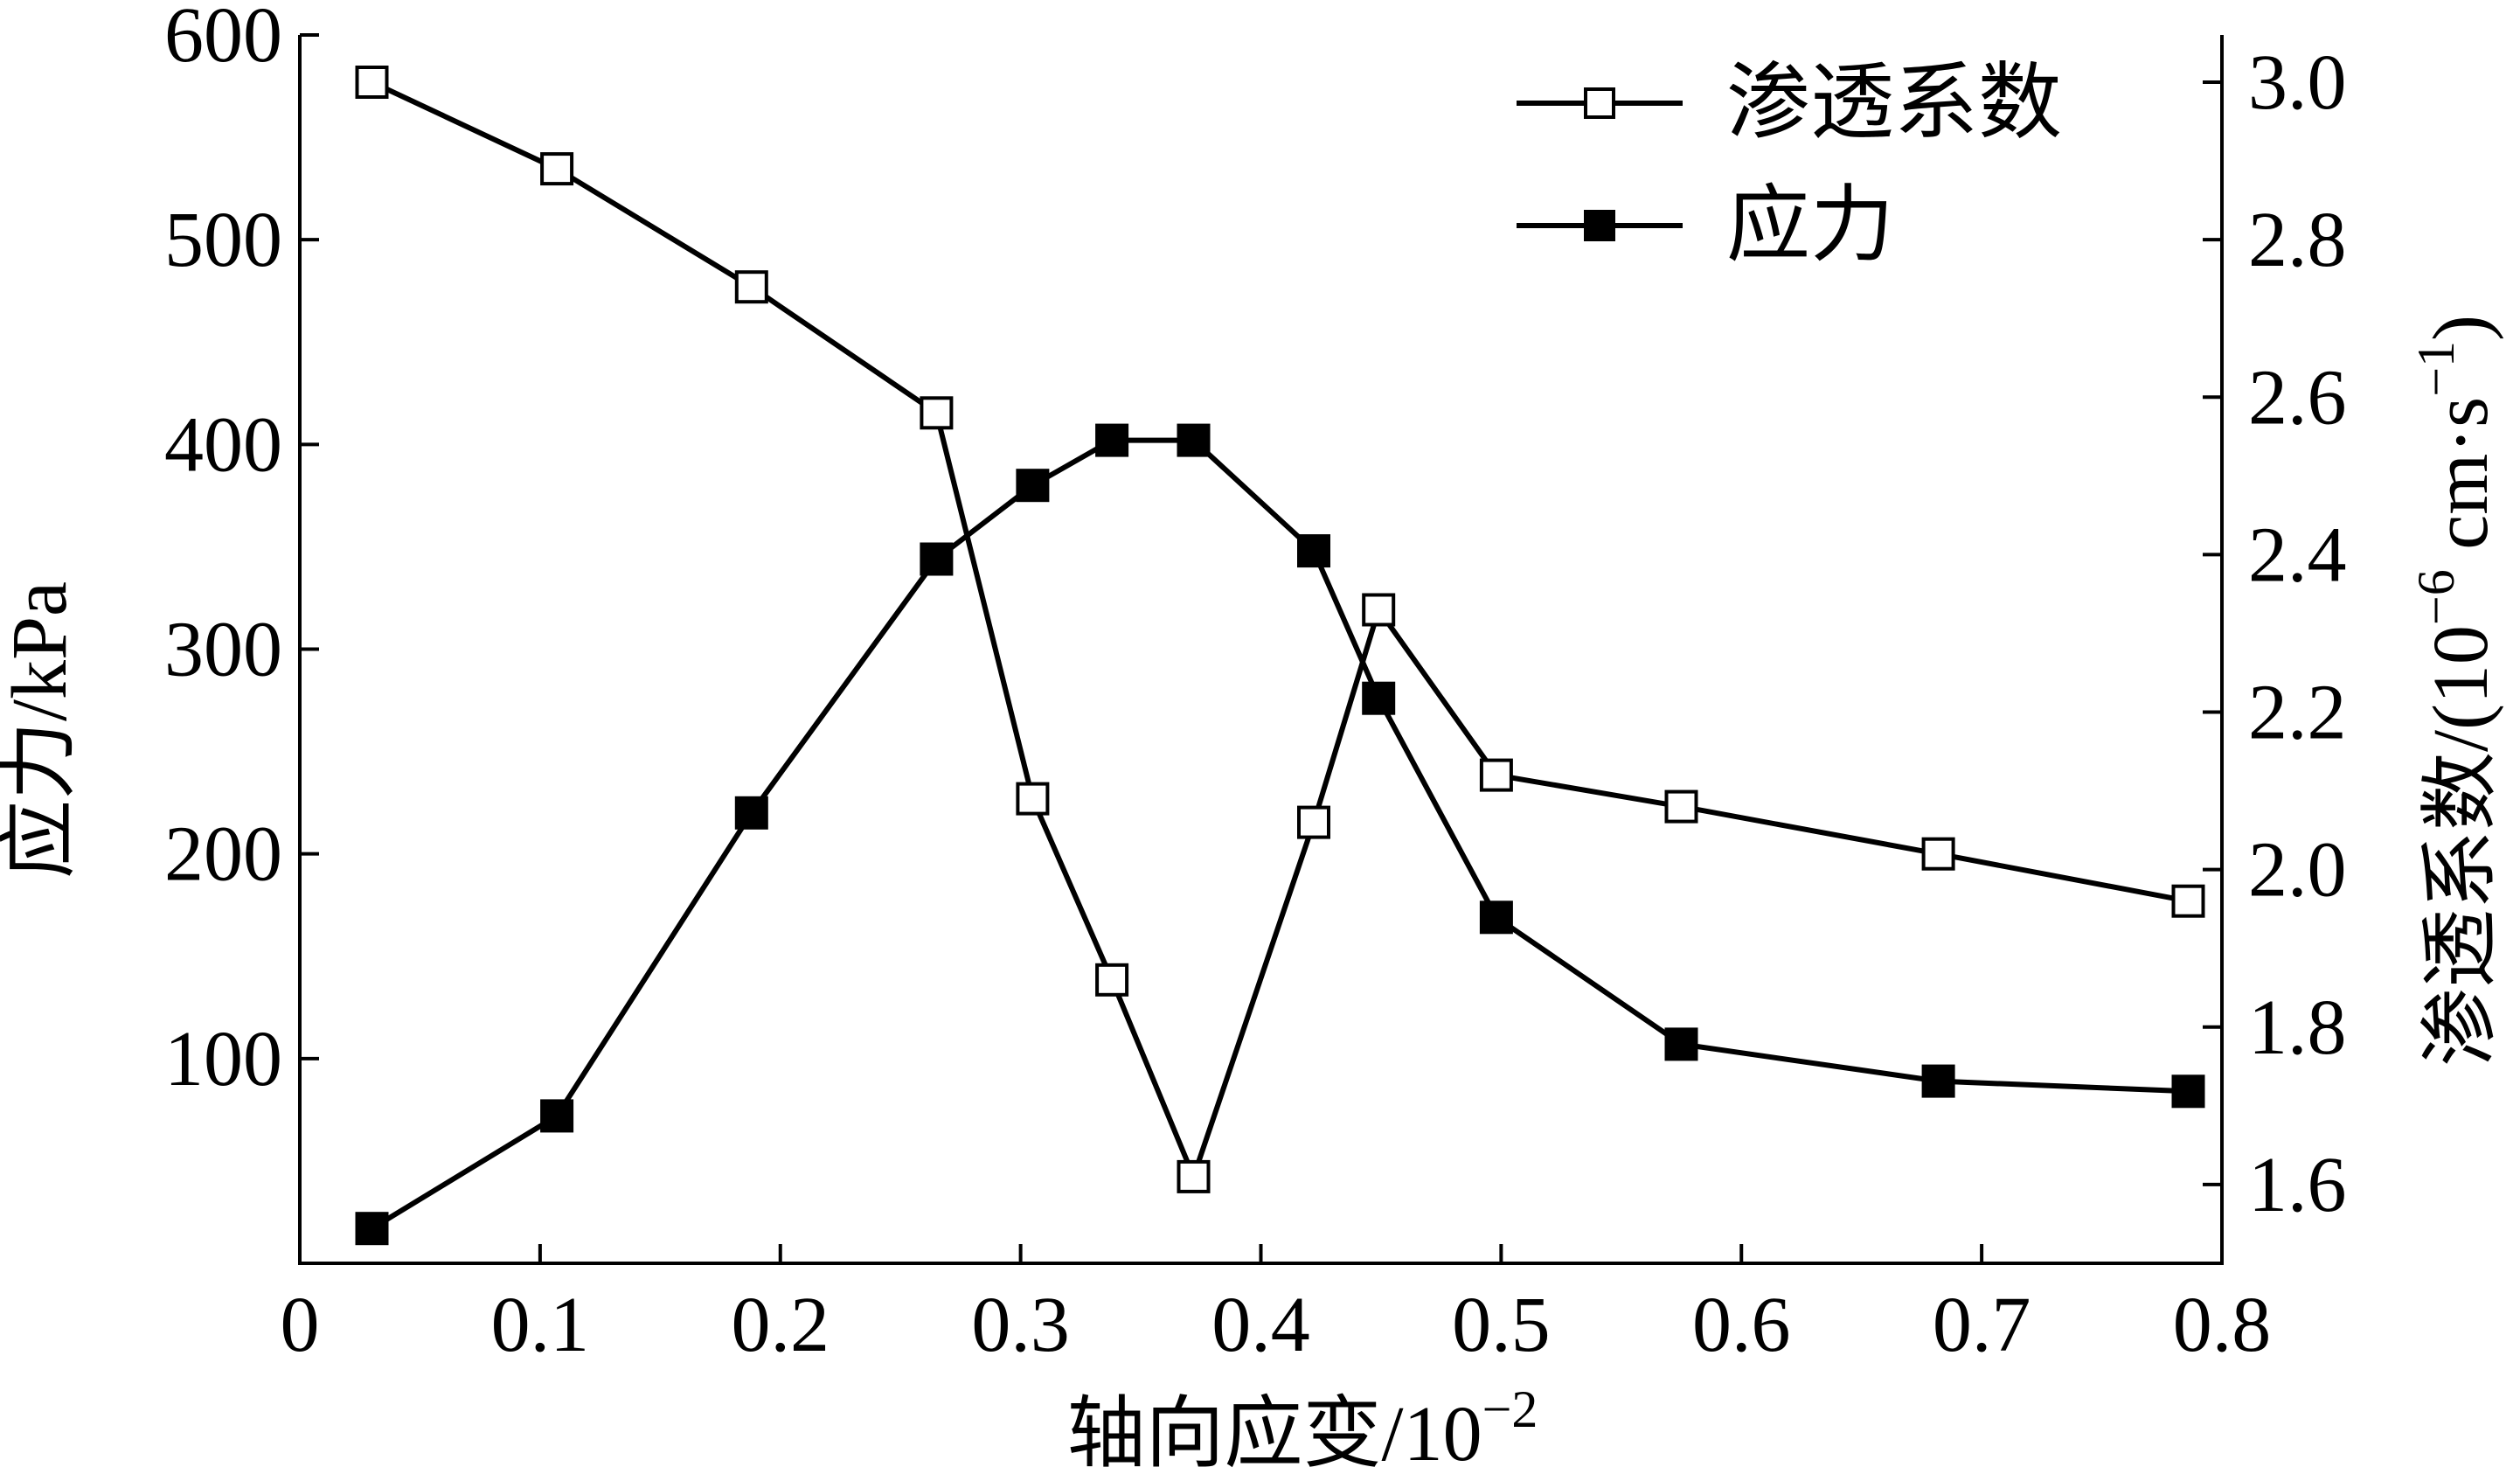  I want to click on x-tick-label: 0.5, so click(1501, 1325).